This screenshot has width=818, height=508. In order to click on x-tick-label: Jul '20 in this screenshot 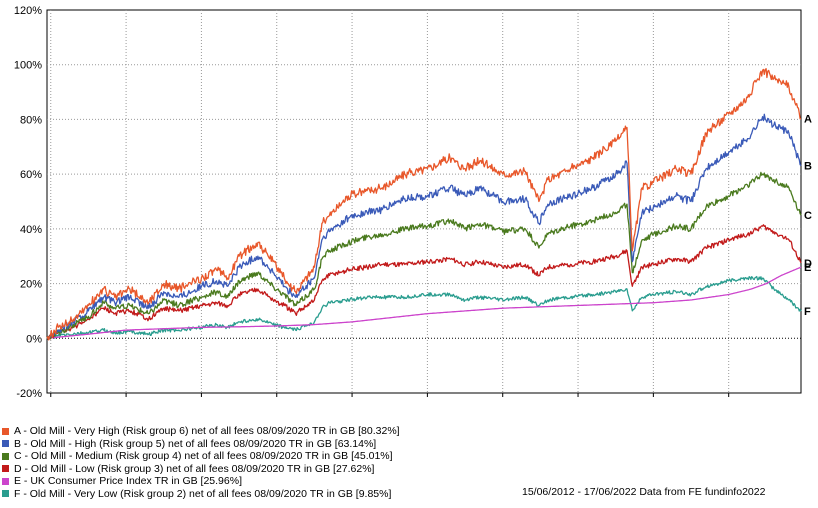, I will do `click(653, 399)`.